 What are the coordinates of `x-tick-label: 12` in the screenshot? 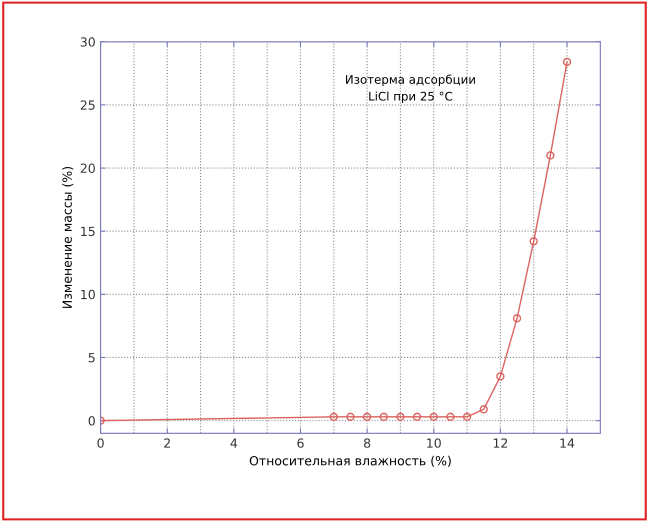 It's located at (501, 443).